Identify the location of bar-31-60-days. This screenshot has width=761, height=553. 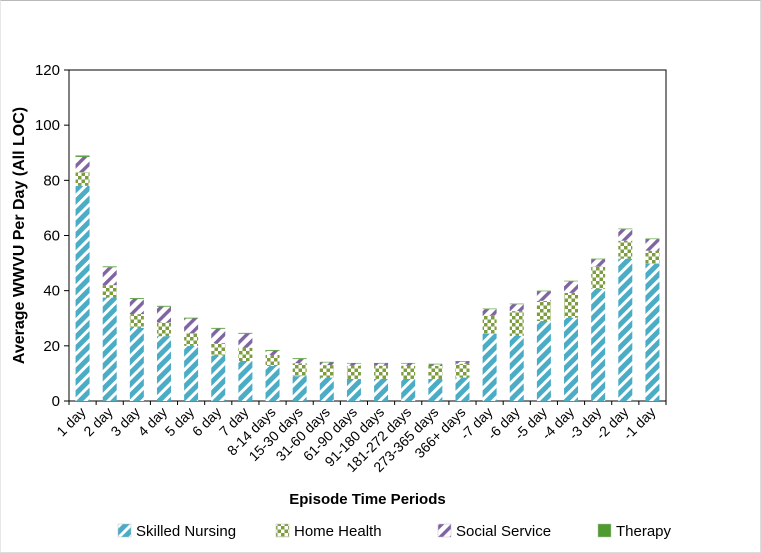
(326, 381).